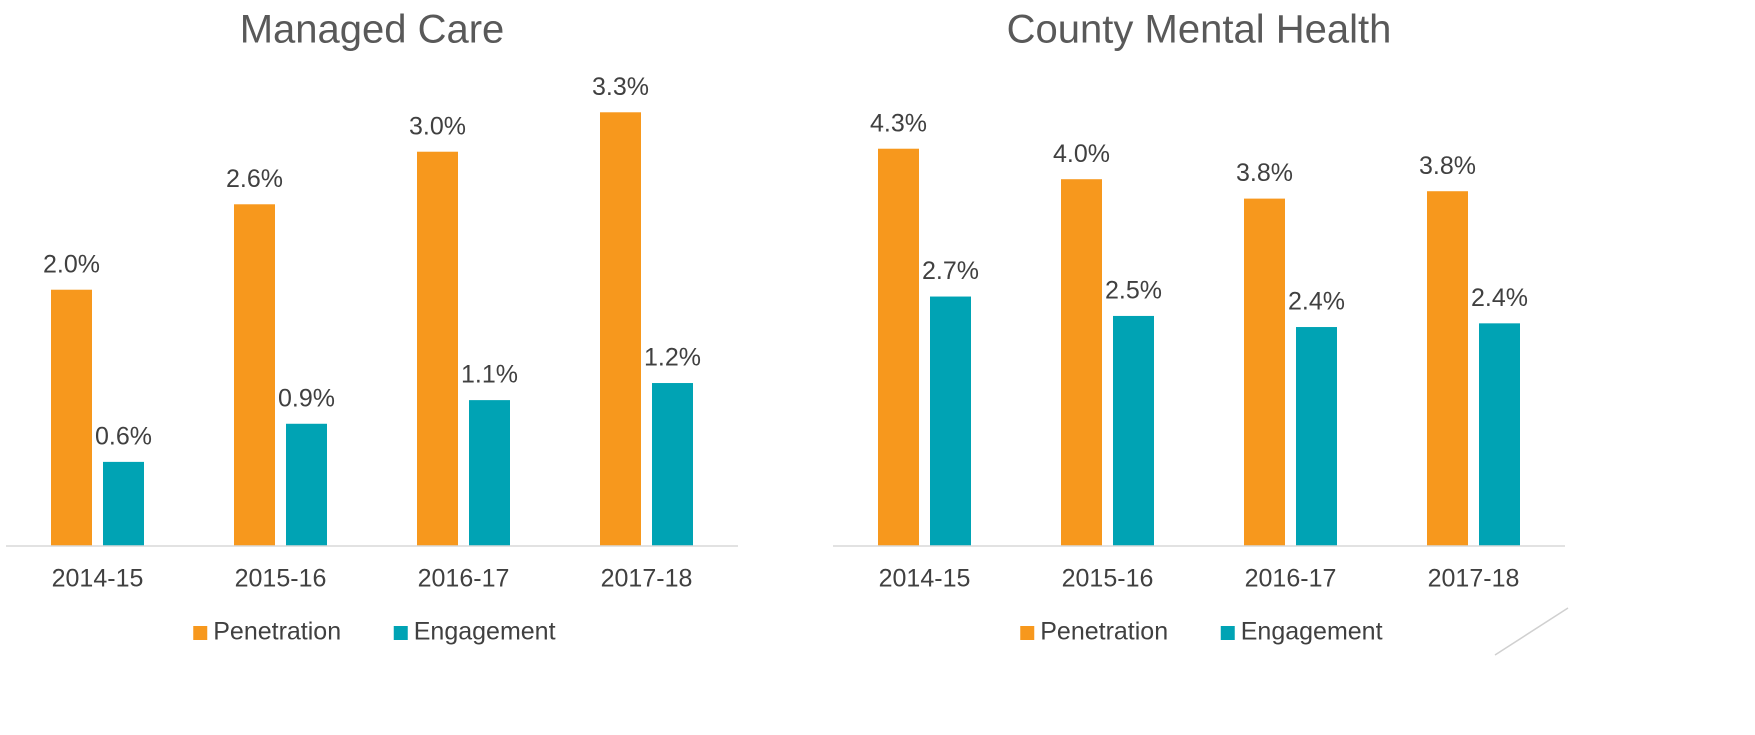 This screenshot has width=1755, height=735. What do you see at coordinates (950, 271) in the screenshot?
I see `data-label: 2.7%` at bounding box center [950, 271].